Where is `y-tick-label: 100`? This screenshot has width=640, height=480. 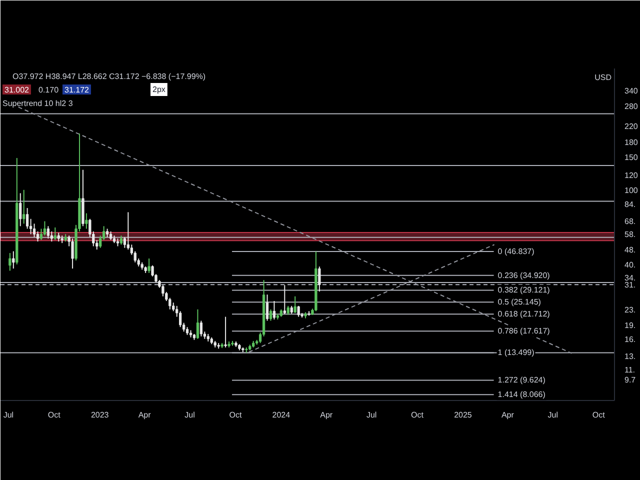
y-tick-label: 100 is located at coordinates (631, 190).